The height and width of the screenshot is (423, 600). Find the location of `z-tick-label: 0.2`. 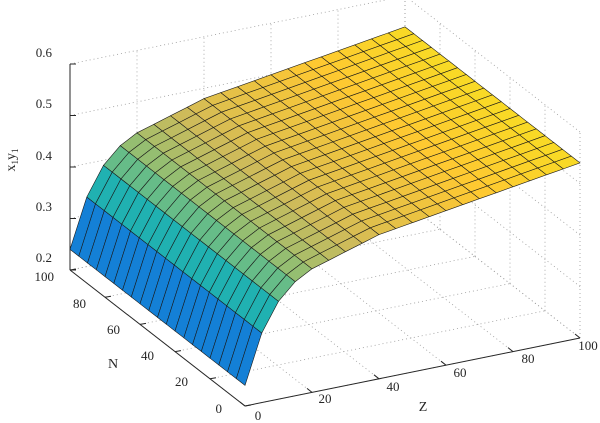

z-tick-label: 0.2 is located at coordinates (44, 257).